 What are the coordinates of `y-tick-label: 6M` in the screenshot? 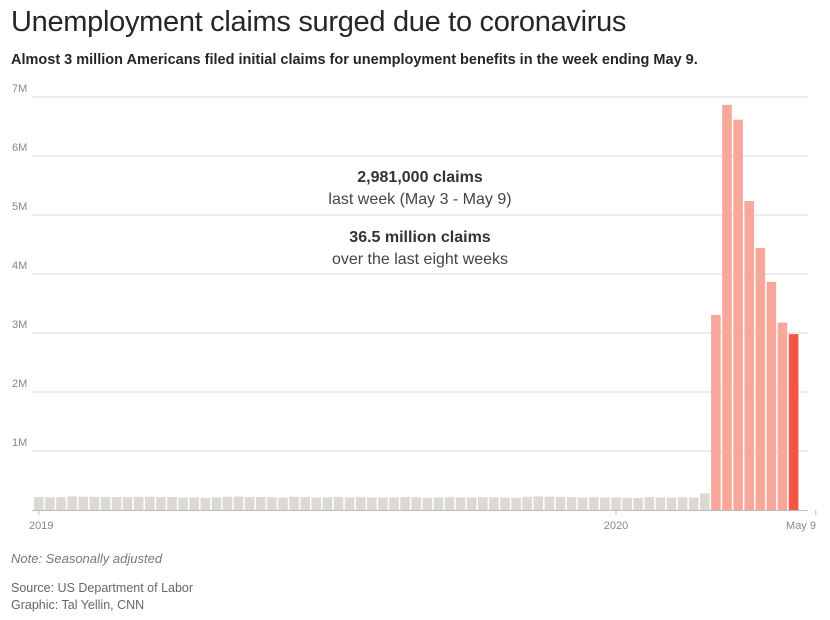 It's located at (19, 148).